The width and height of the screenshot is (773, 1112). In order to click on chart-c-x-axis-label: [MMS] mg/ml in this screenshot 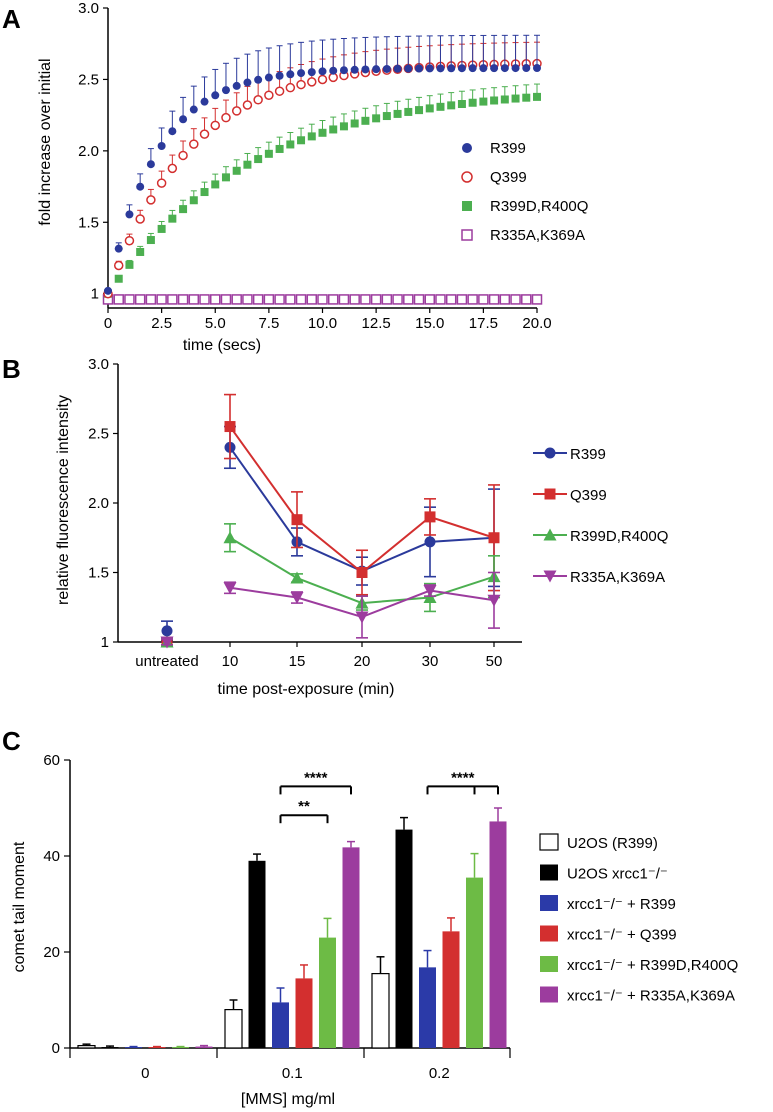, I will do `click(288, 1099)`.